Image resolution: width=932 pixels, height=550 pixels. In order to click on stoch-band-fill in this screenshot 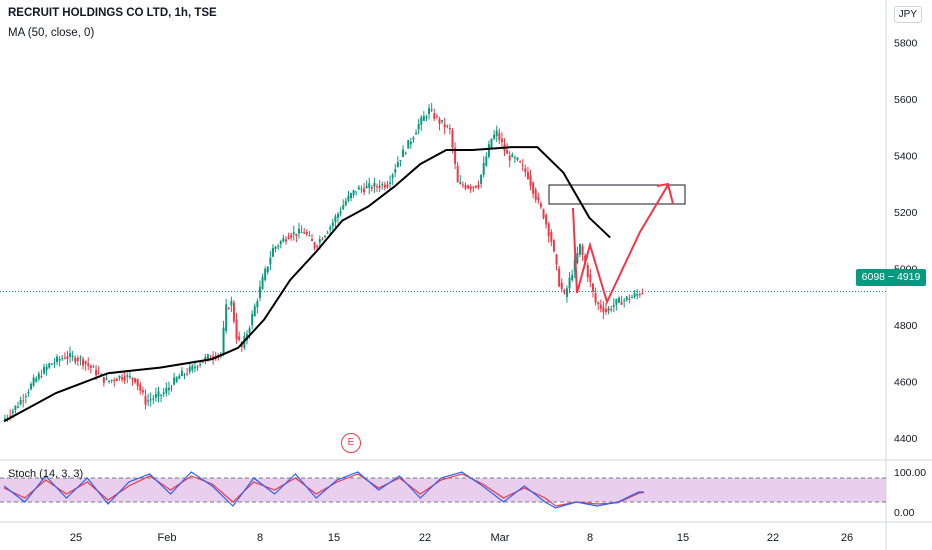, I will do `click(443, 490)`.